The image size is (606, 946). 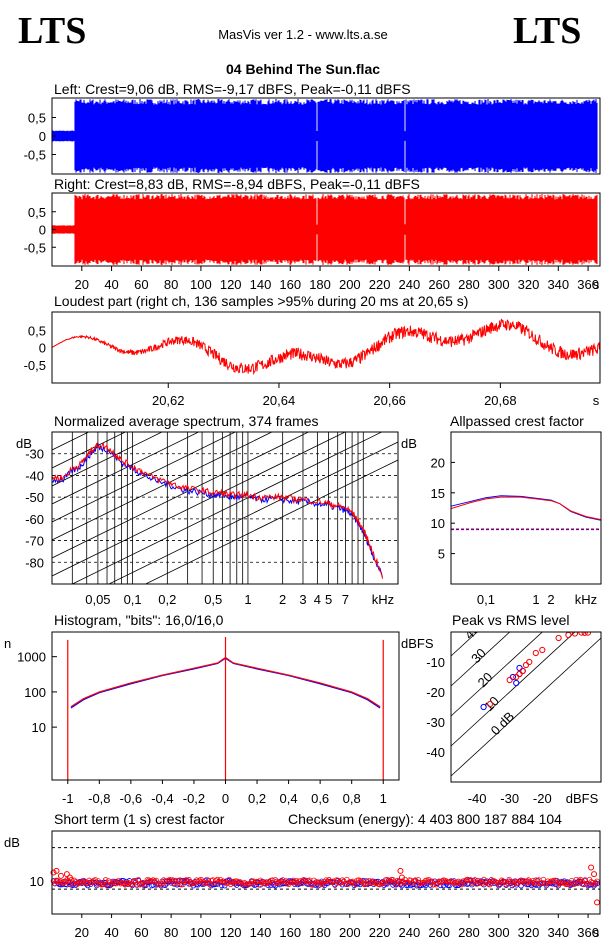 What do you see at coordinates (588, 284) in the screenshot?
I see `waveform-xtick-label: 360` at bounding box center [588, 284].